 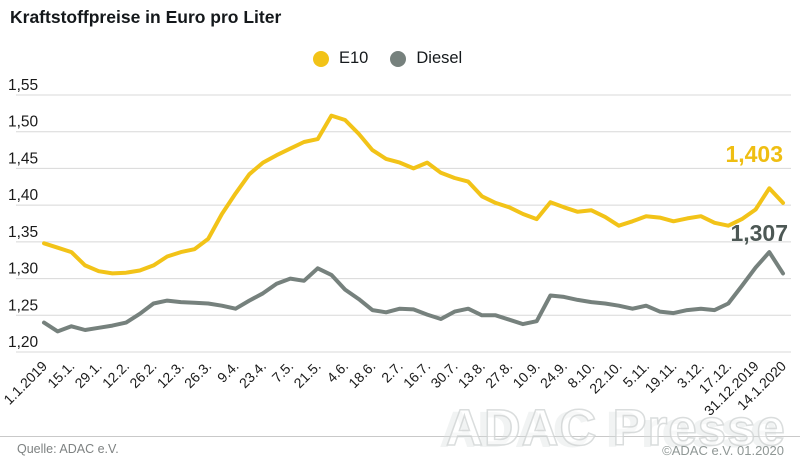 What do you see at coordinates (361, 374) in the screenshot?
I see `x-axis-label: 18.6.` at bounding box center [361, 374].